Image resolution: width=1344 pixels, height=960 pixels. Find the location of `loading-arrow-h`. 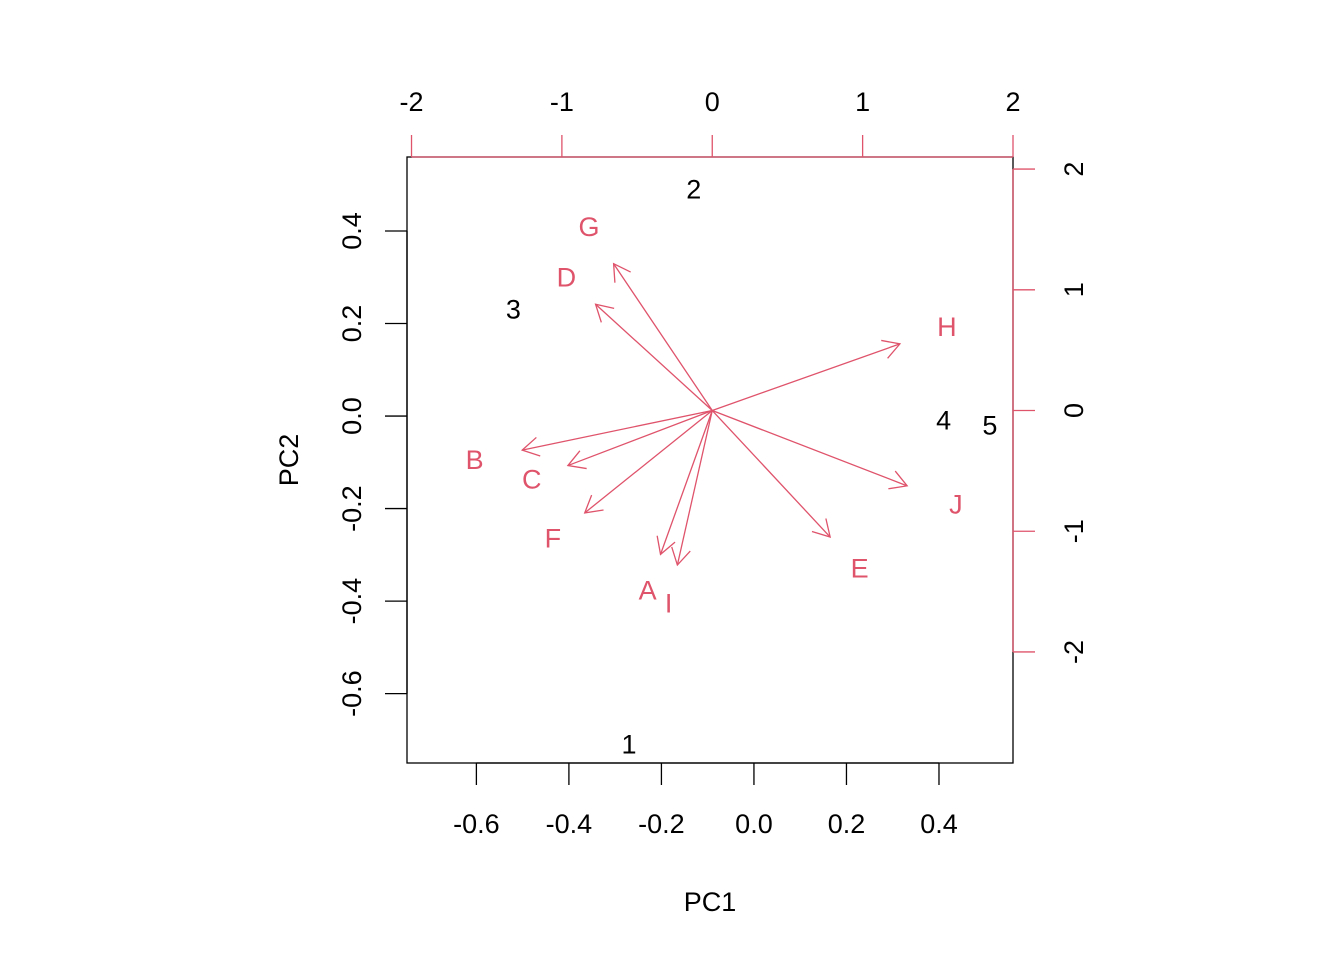

loading-arrow-h is located at coordinates (807, 375).